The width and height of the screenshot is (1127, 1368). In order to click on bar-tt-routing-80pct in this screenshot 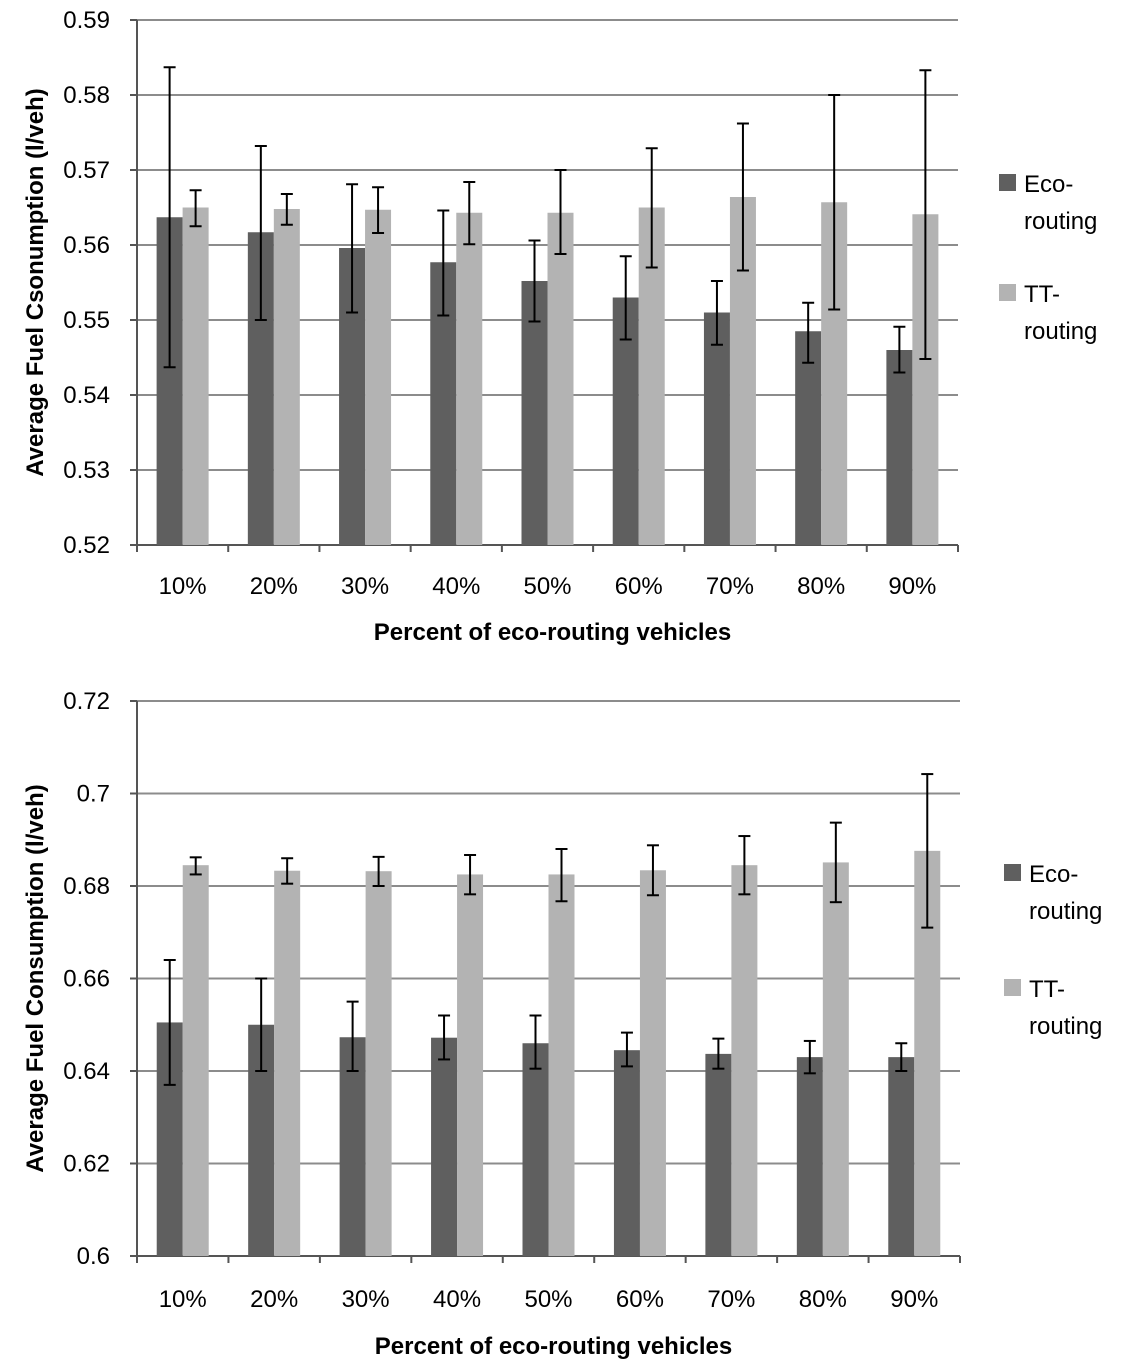, I will do `click(835, 1059)`.